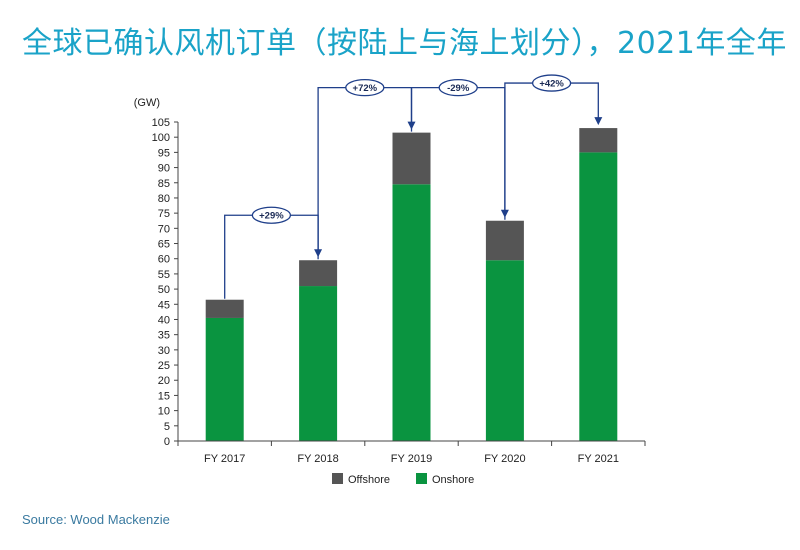 This screenshot has width=800, height=550. I want to click on change-label: +42%, so click(551, 84).